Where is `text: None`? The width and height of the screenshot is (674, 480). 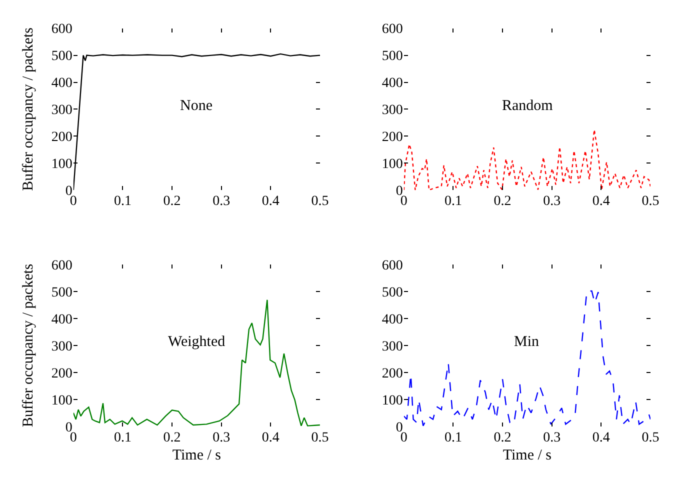
text: None is located at coordinates (196, 106).